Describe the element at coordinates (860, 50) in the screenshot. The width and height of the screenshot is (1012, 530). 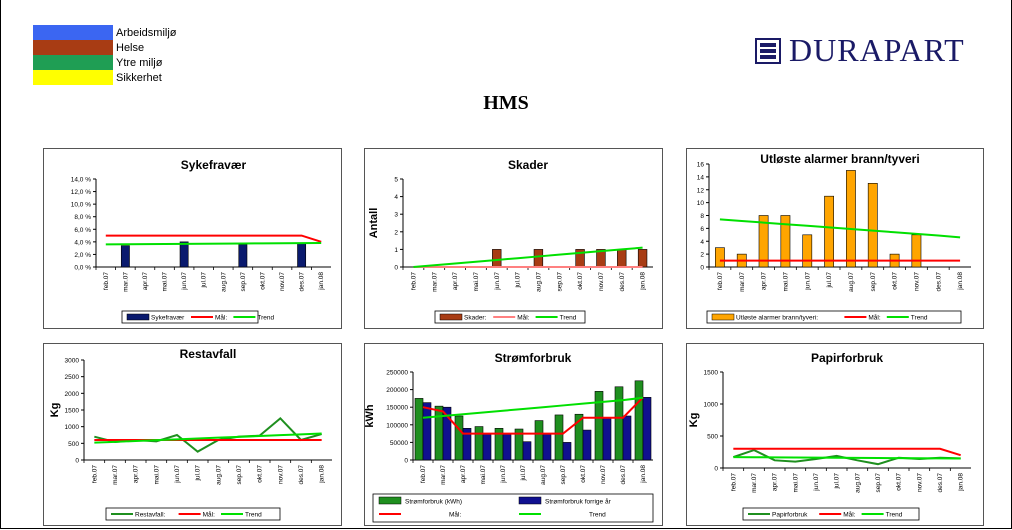
I see `durapart-logo: DURAPART` at that location.